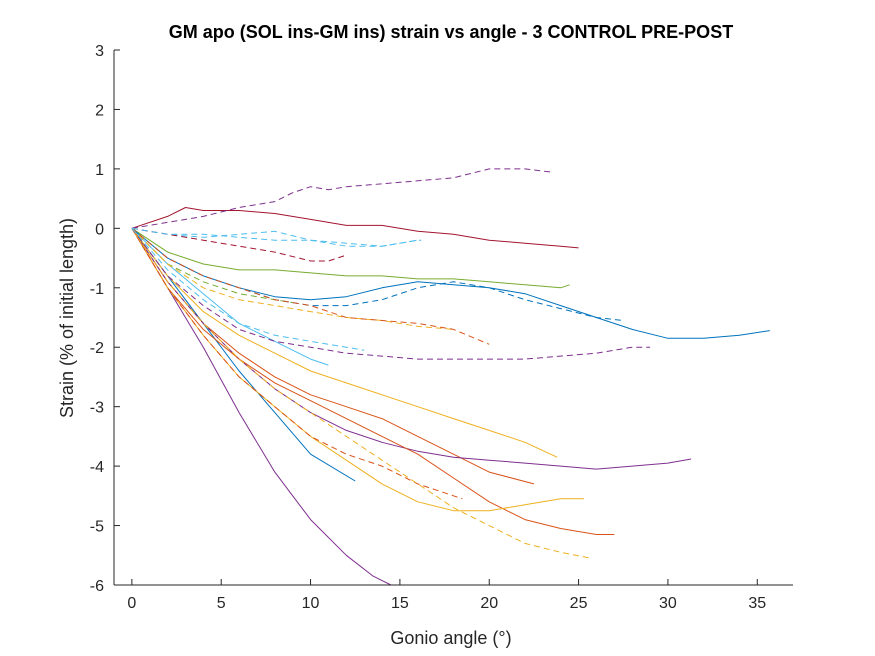  What do you see at coordinates (97, 527) in the screenshot?
I see `y-tick-label: -5` at bounding box center [97, 527].